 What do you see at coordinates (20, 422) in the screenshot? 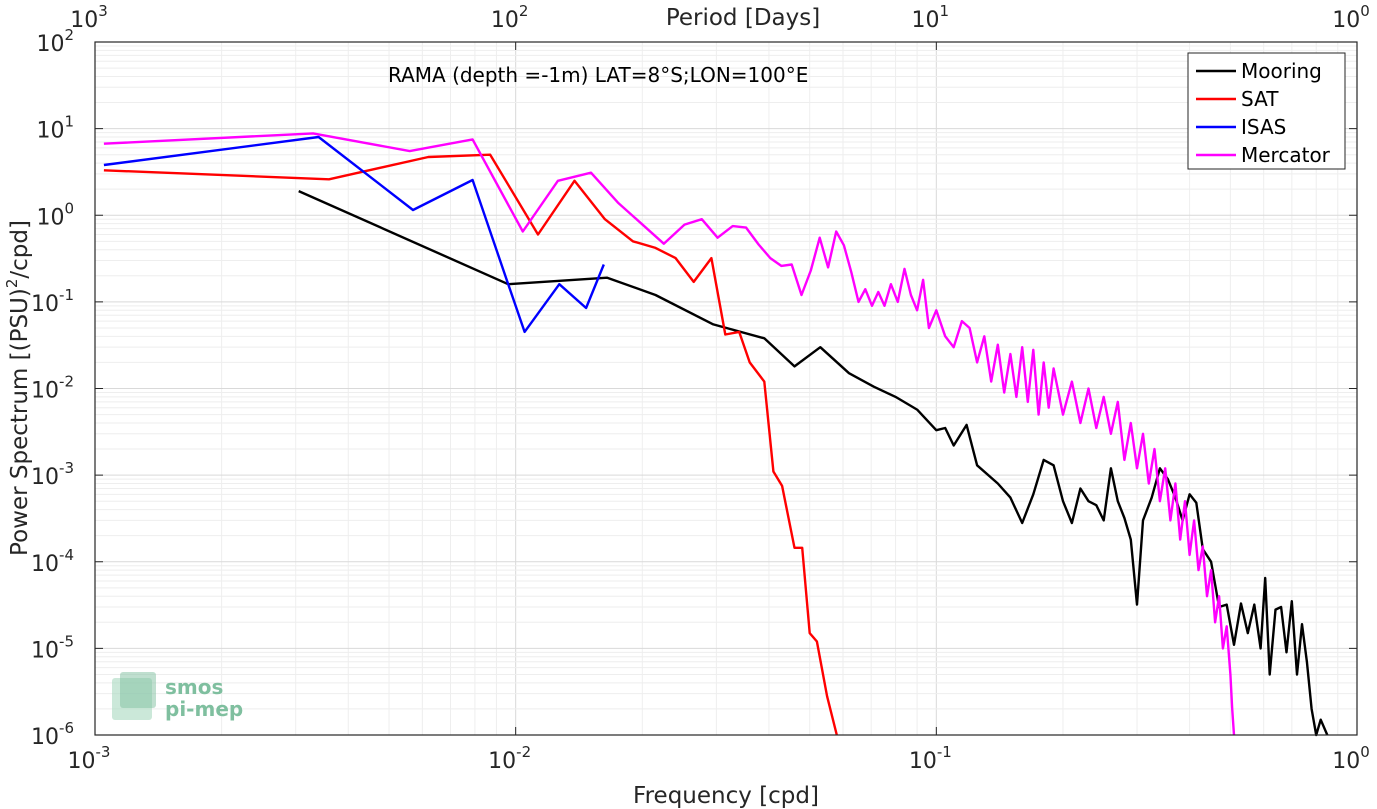
I see `y-axis-label-main: Power Spectrum [(PSU)` at bounding box center [20, 422].